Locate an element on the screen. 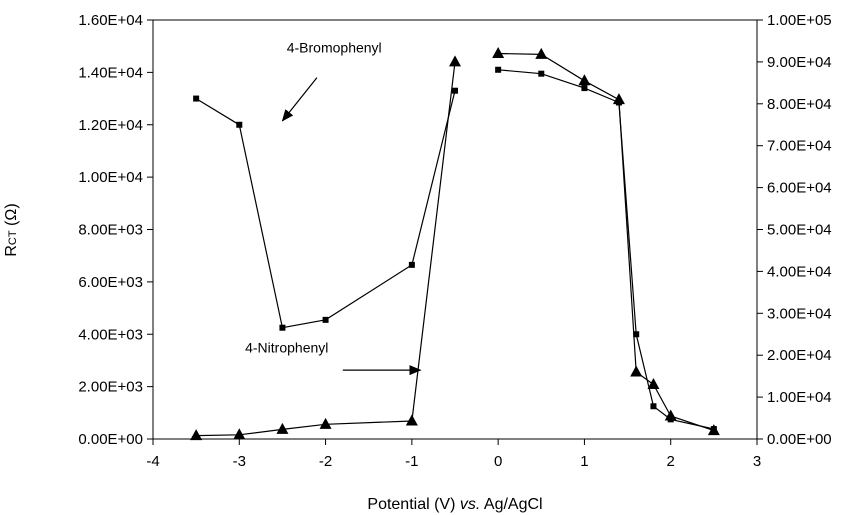  x-tick-label: 3 is located at coordinates (757, 461).